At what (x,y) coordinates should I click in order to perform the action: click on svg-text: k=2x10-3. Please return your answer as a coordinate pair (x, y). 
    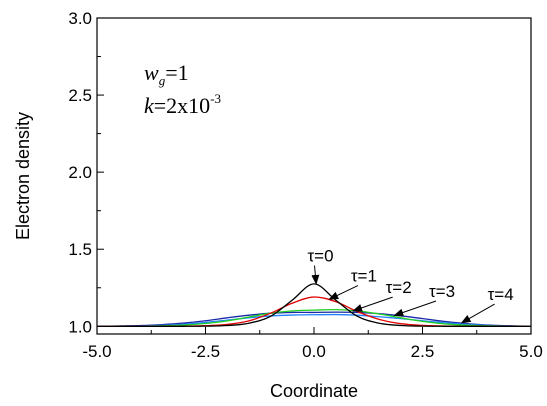
    Looking at the image, I should click on (182, 104).